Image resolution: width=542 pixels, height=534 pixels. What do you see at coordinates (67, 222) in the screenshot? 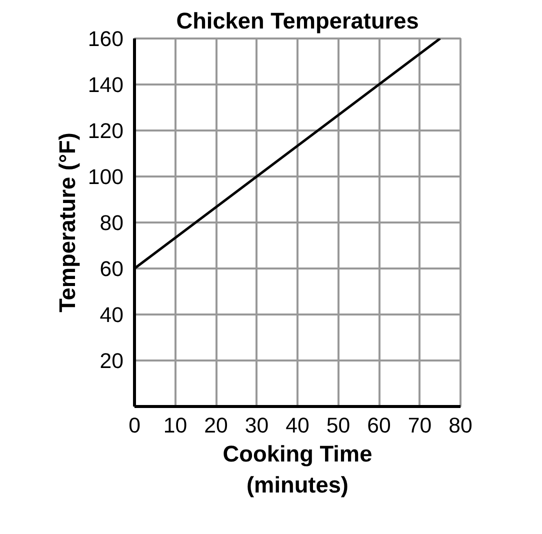
I see `y-axis-title: Temperature (°F)` at bounding box center [67, 222].